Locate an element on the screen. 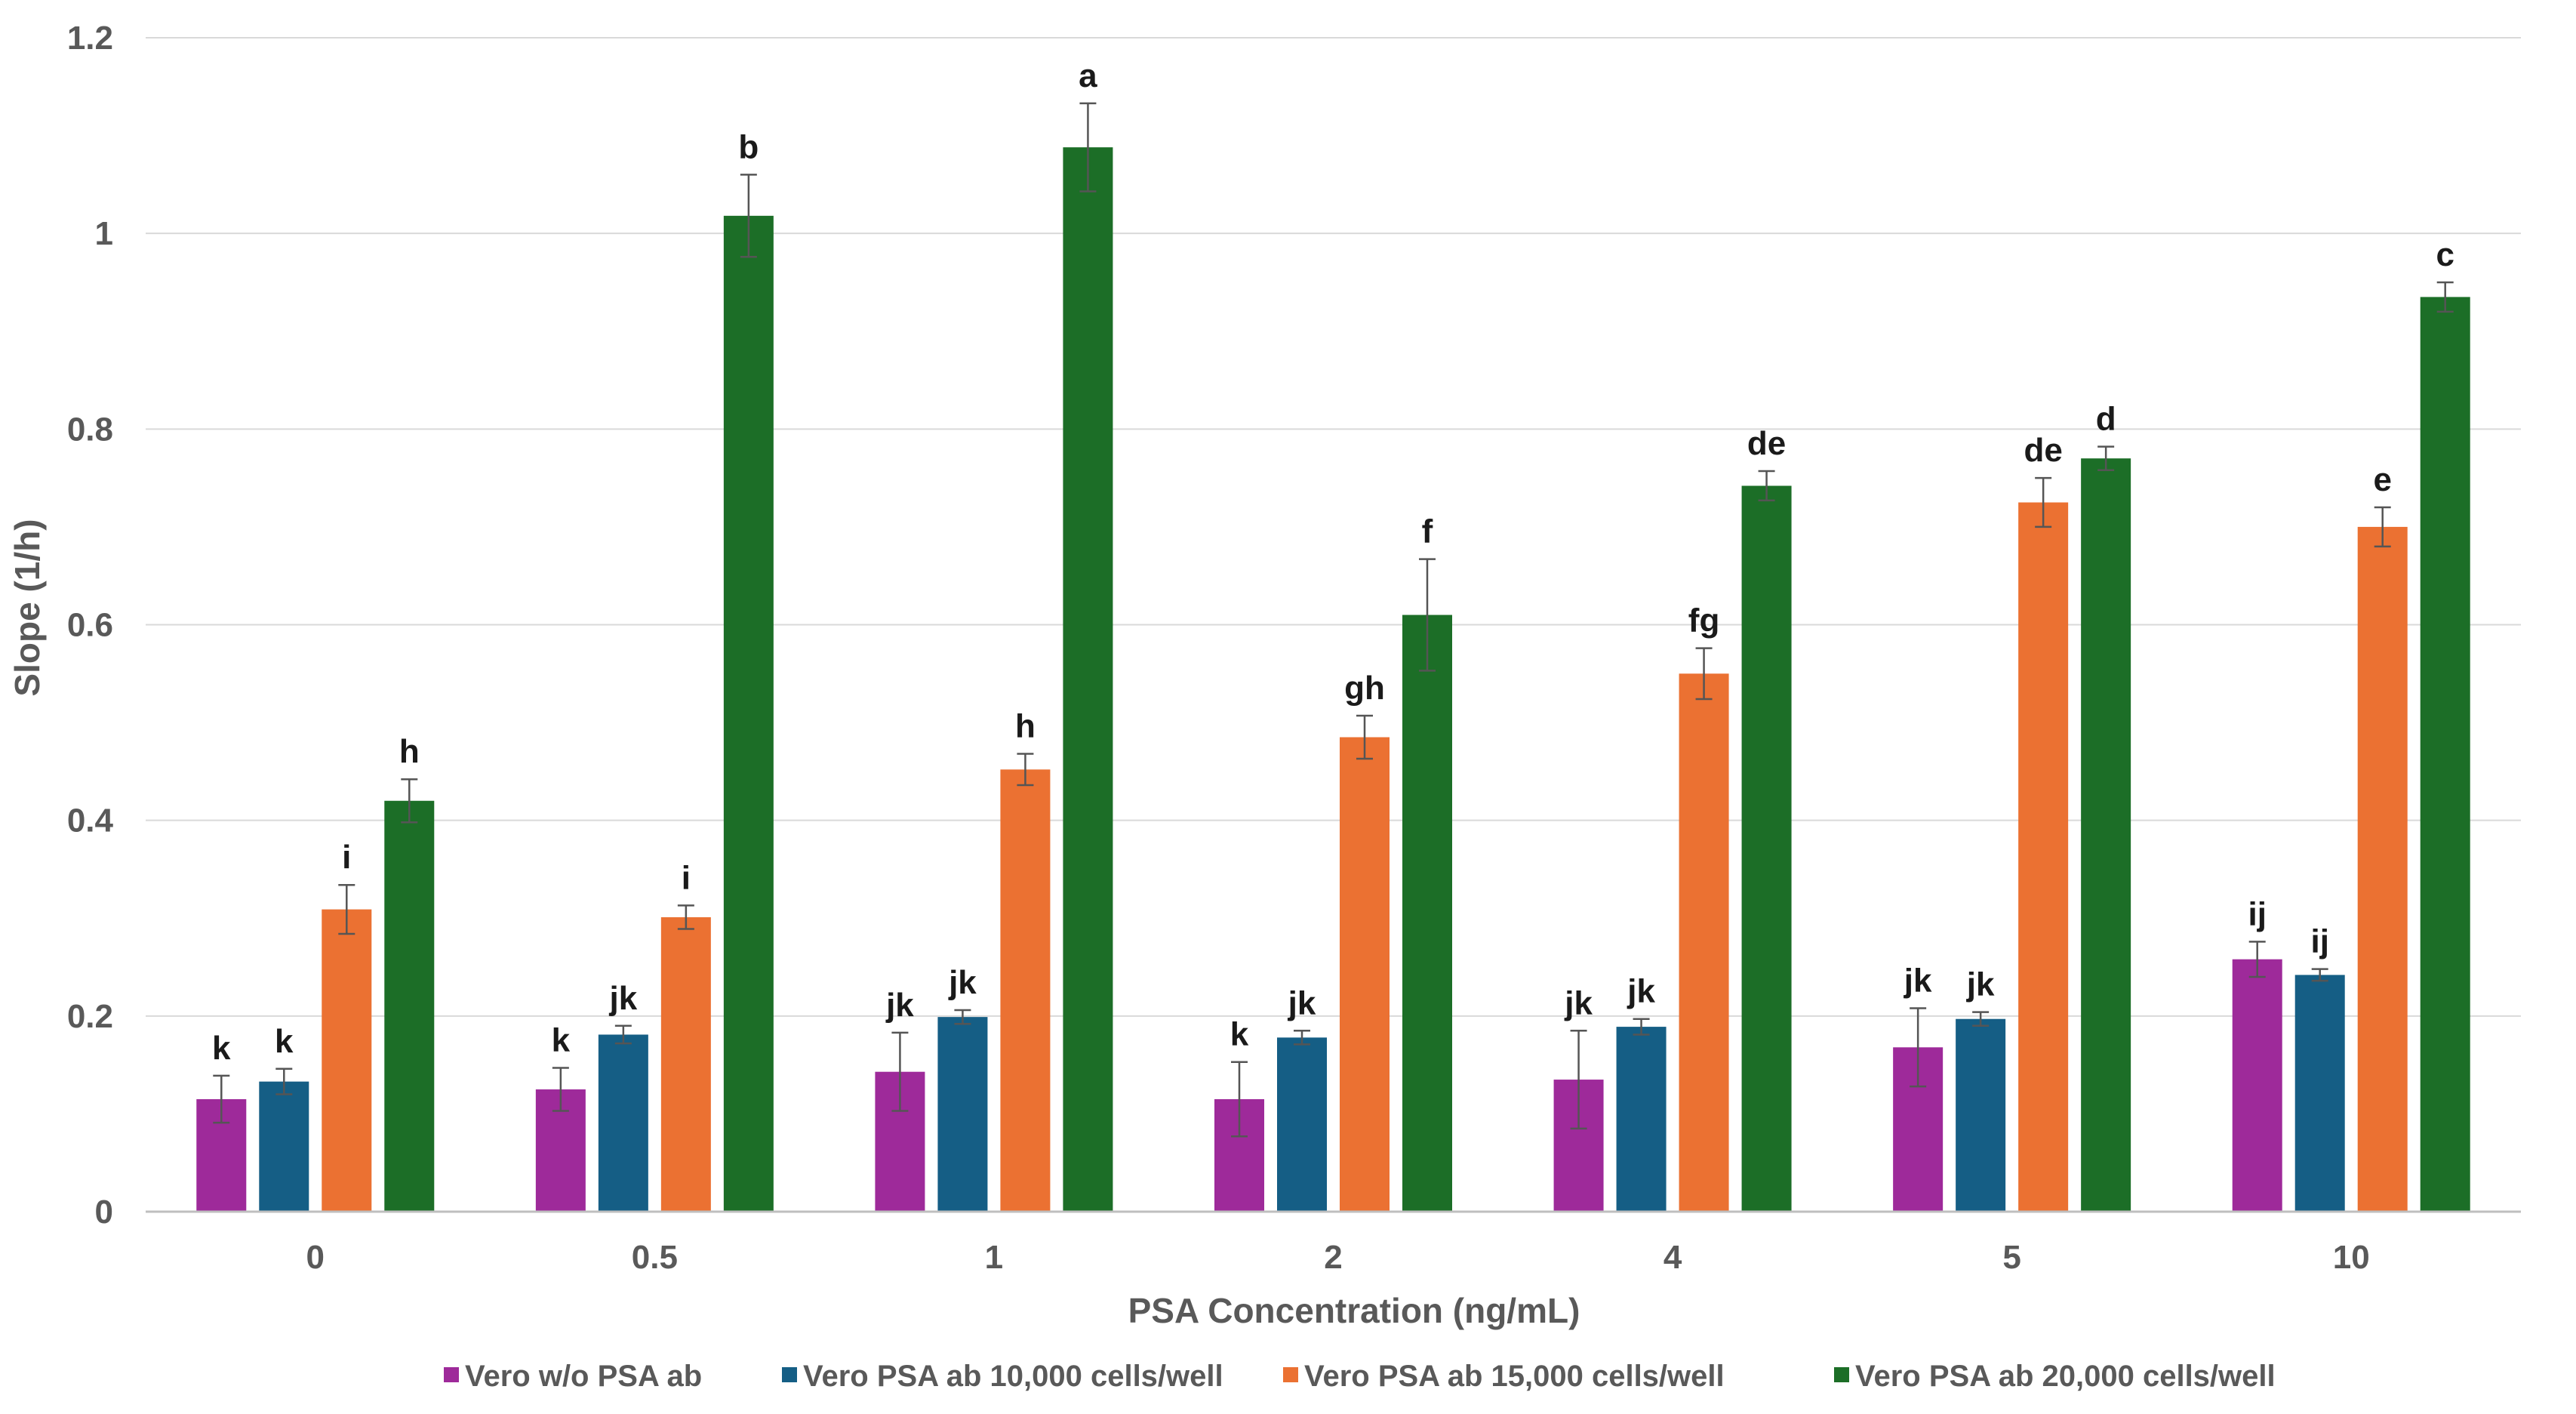 This screenshot has height=1414, width=2576. x-axis-ticks: 0 0.5 1 2 4 5 10 is located at coordinates (1338, 1257).